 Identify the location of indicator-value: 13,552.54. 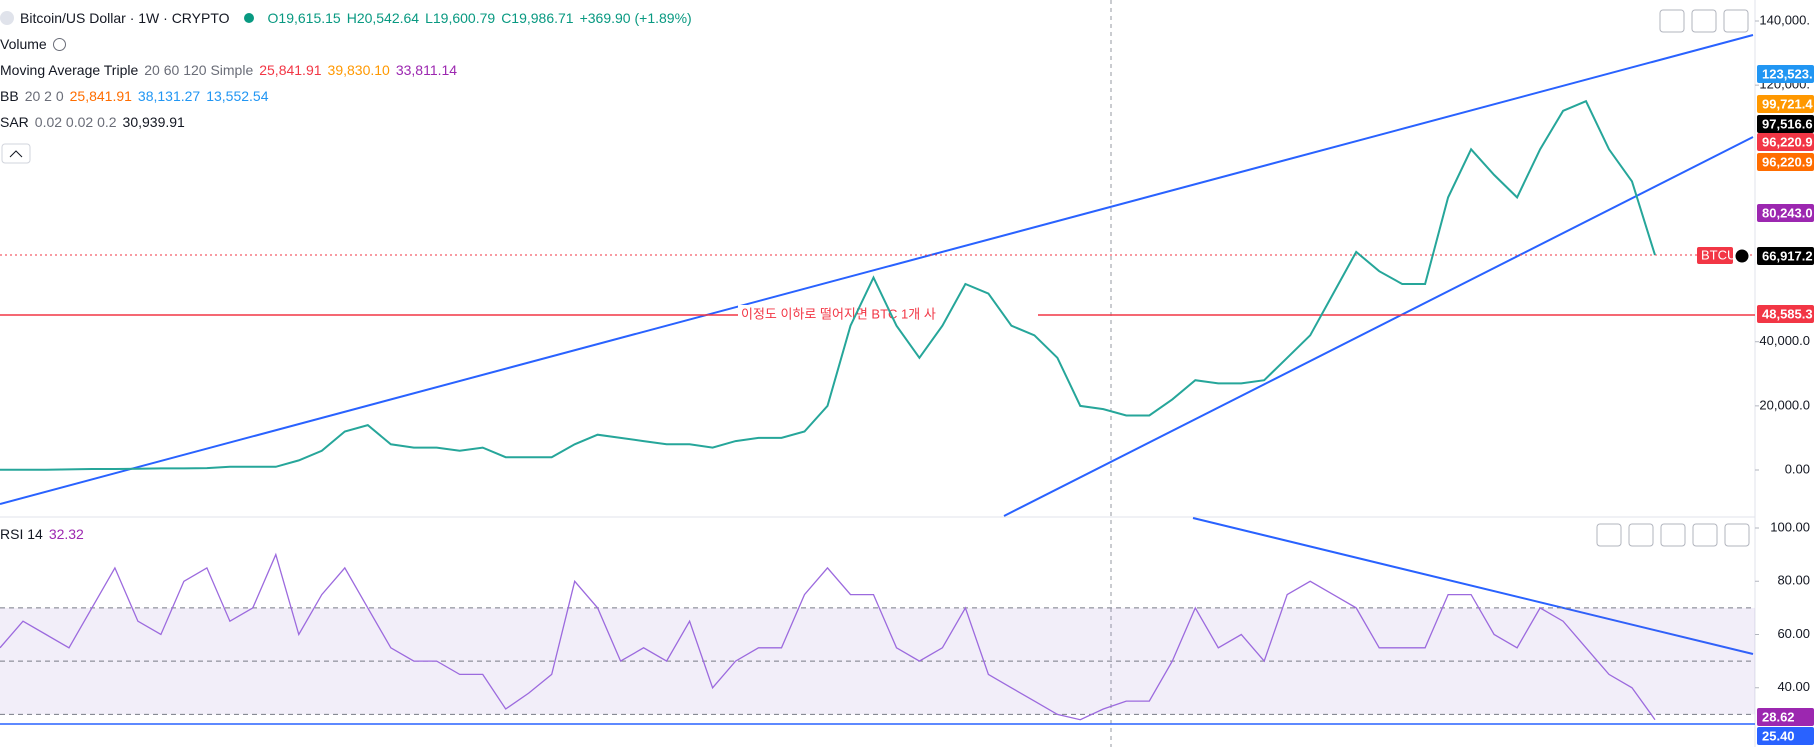
(237, 96).